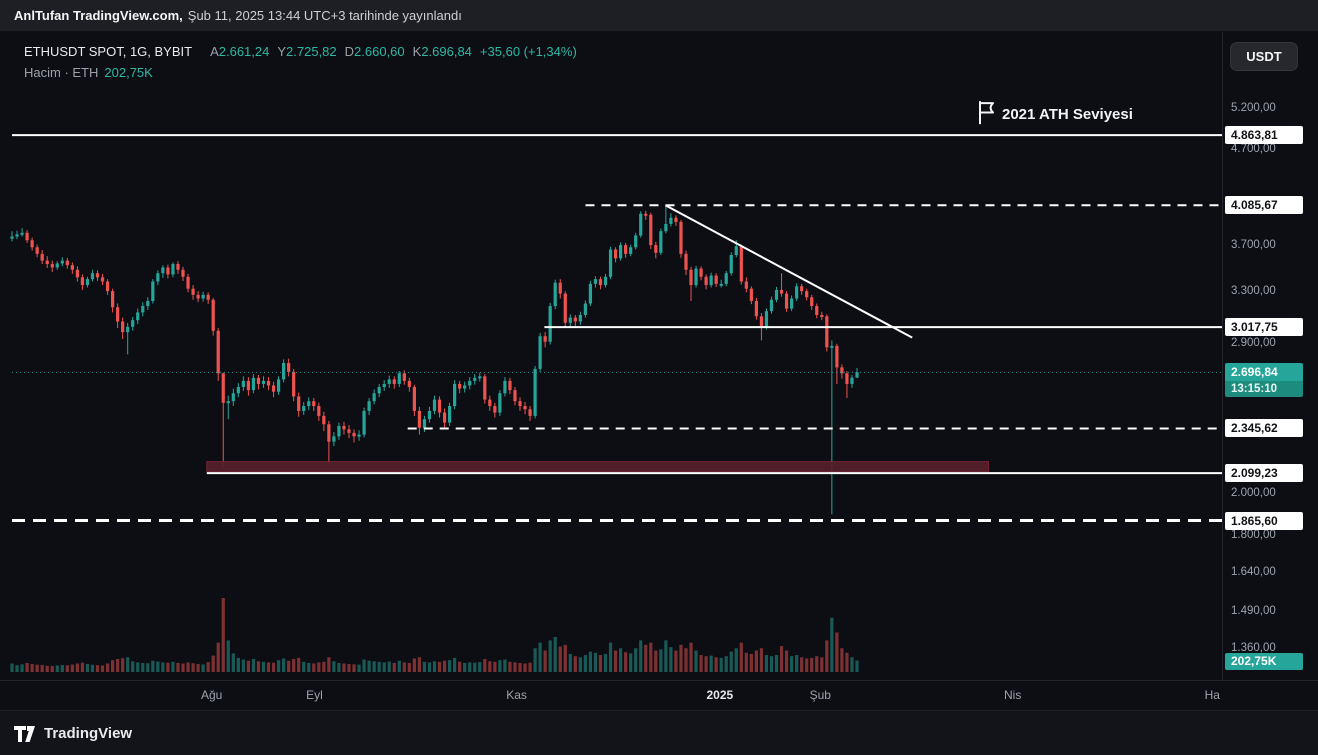  What do you see at coordinates (1067, 114) in the screenshot?
I see `flag-label: 2021 ATH Seviyesi` at bounding box center [1067, 114].